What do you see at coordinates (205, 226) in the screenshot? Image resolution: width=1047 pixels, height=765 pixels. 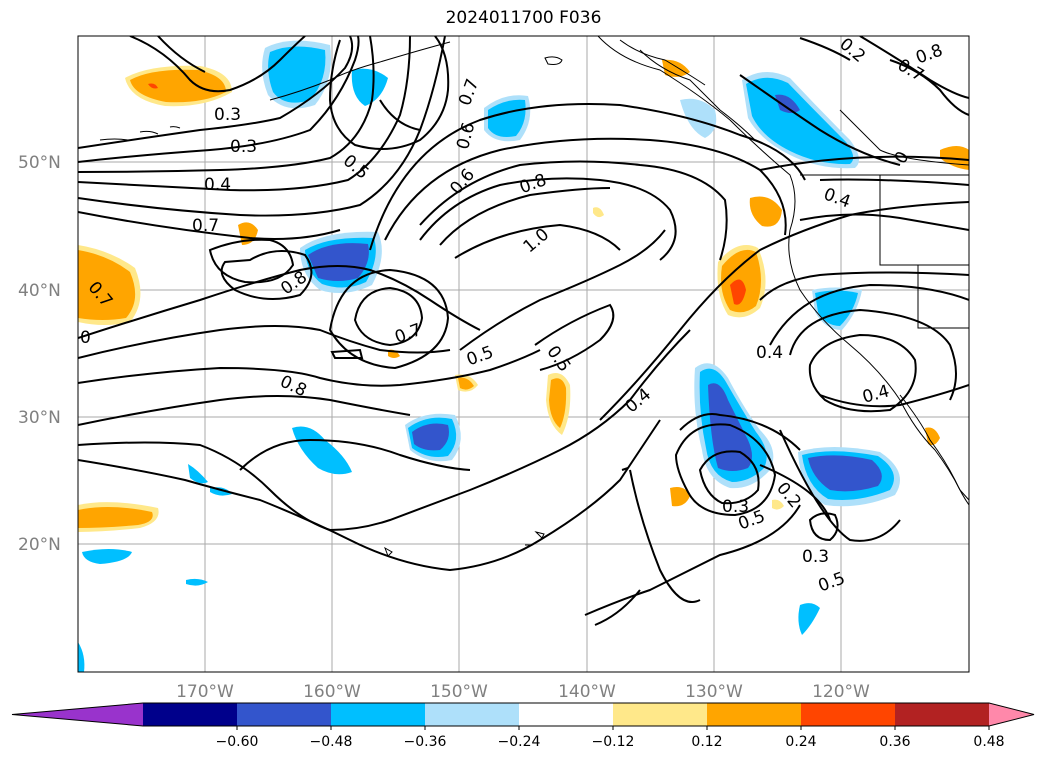 I see `contour-label: 0.7` at bounding box center [205, 226].